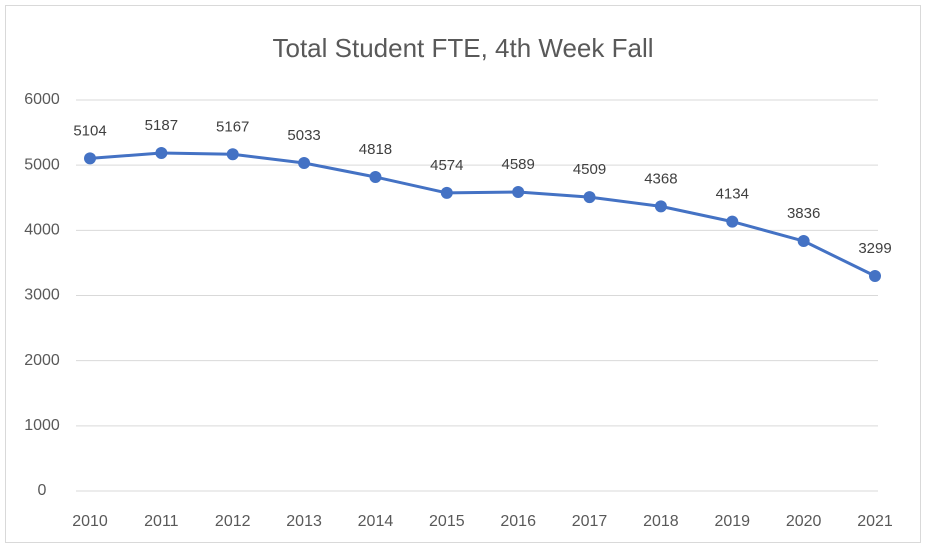  What do you see at coordinates (447, 521) in the screenshot?
I see `x-tick-label: 2015` at bounding box center [447, 521].